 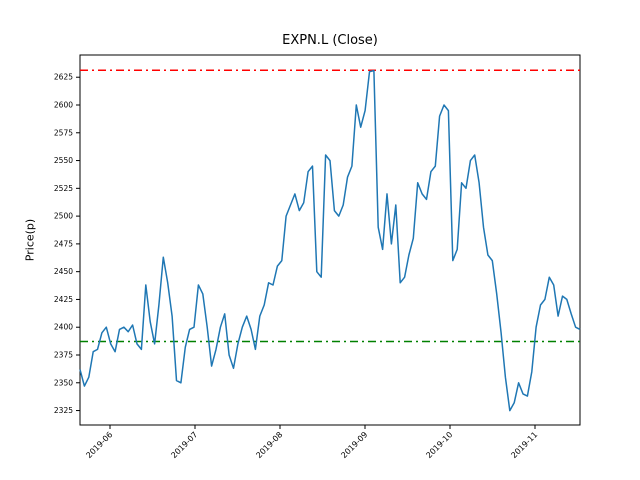 What do you see at coordinates (524, 445) in the screenshot?
I see `x-tick-label: 2019-11` at bounding box center [524, 445].